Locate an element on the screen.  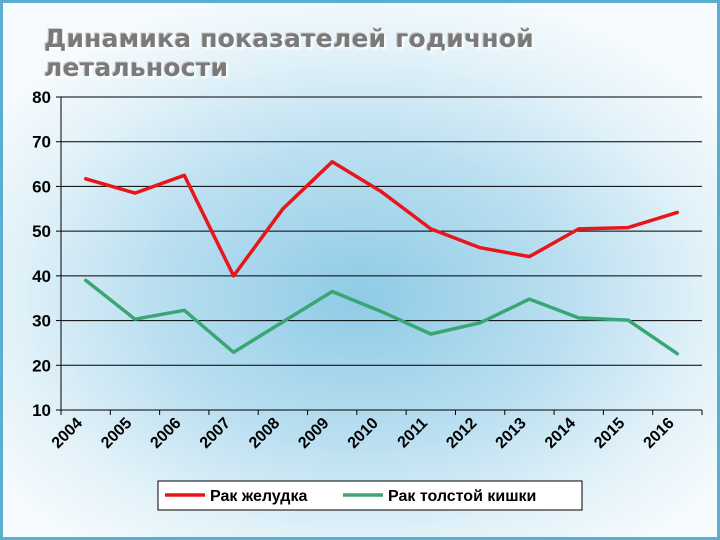
x-tick-label: 2004 is located at coordinates (67, 433).